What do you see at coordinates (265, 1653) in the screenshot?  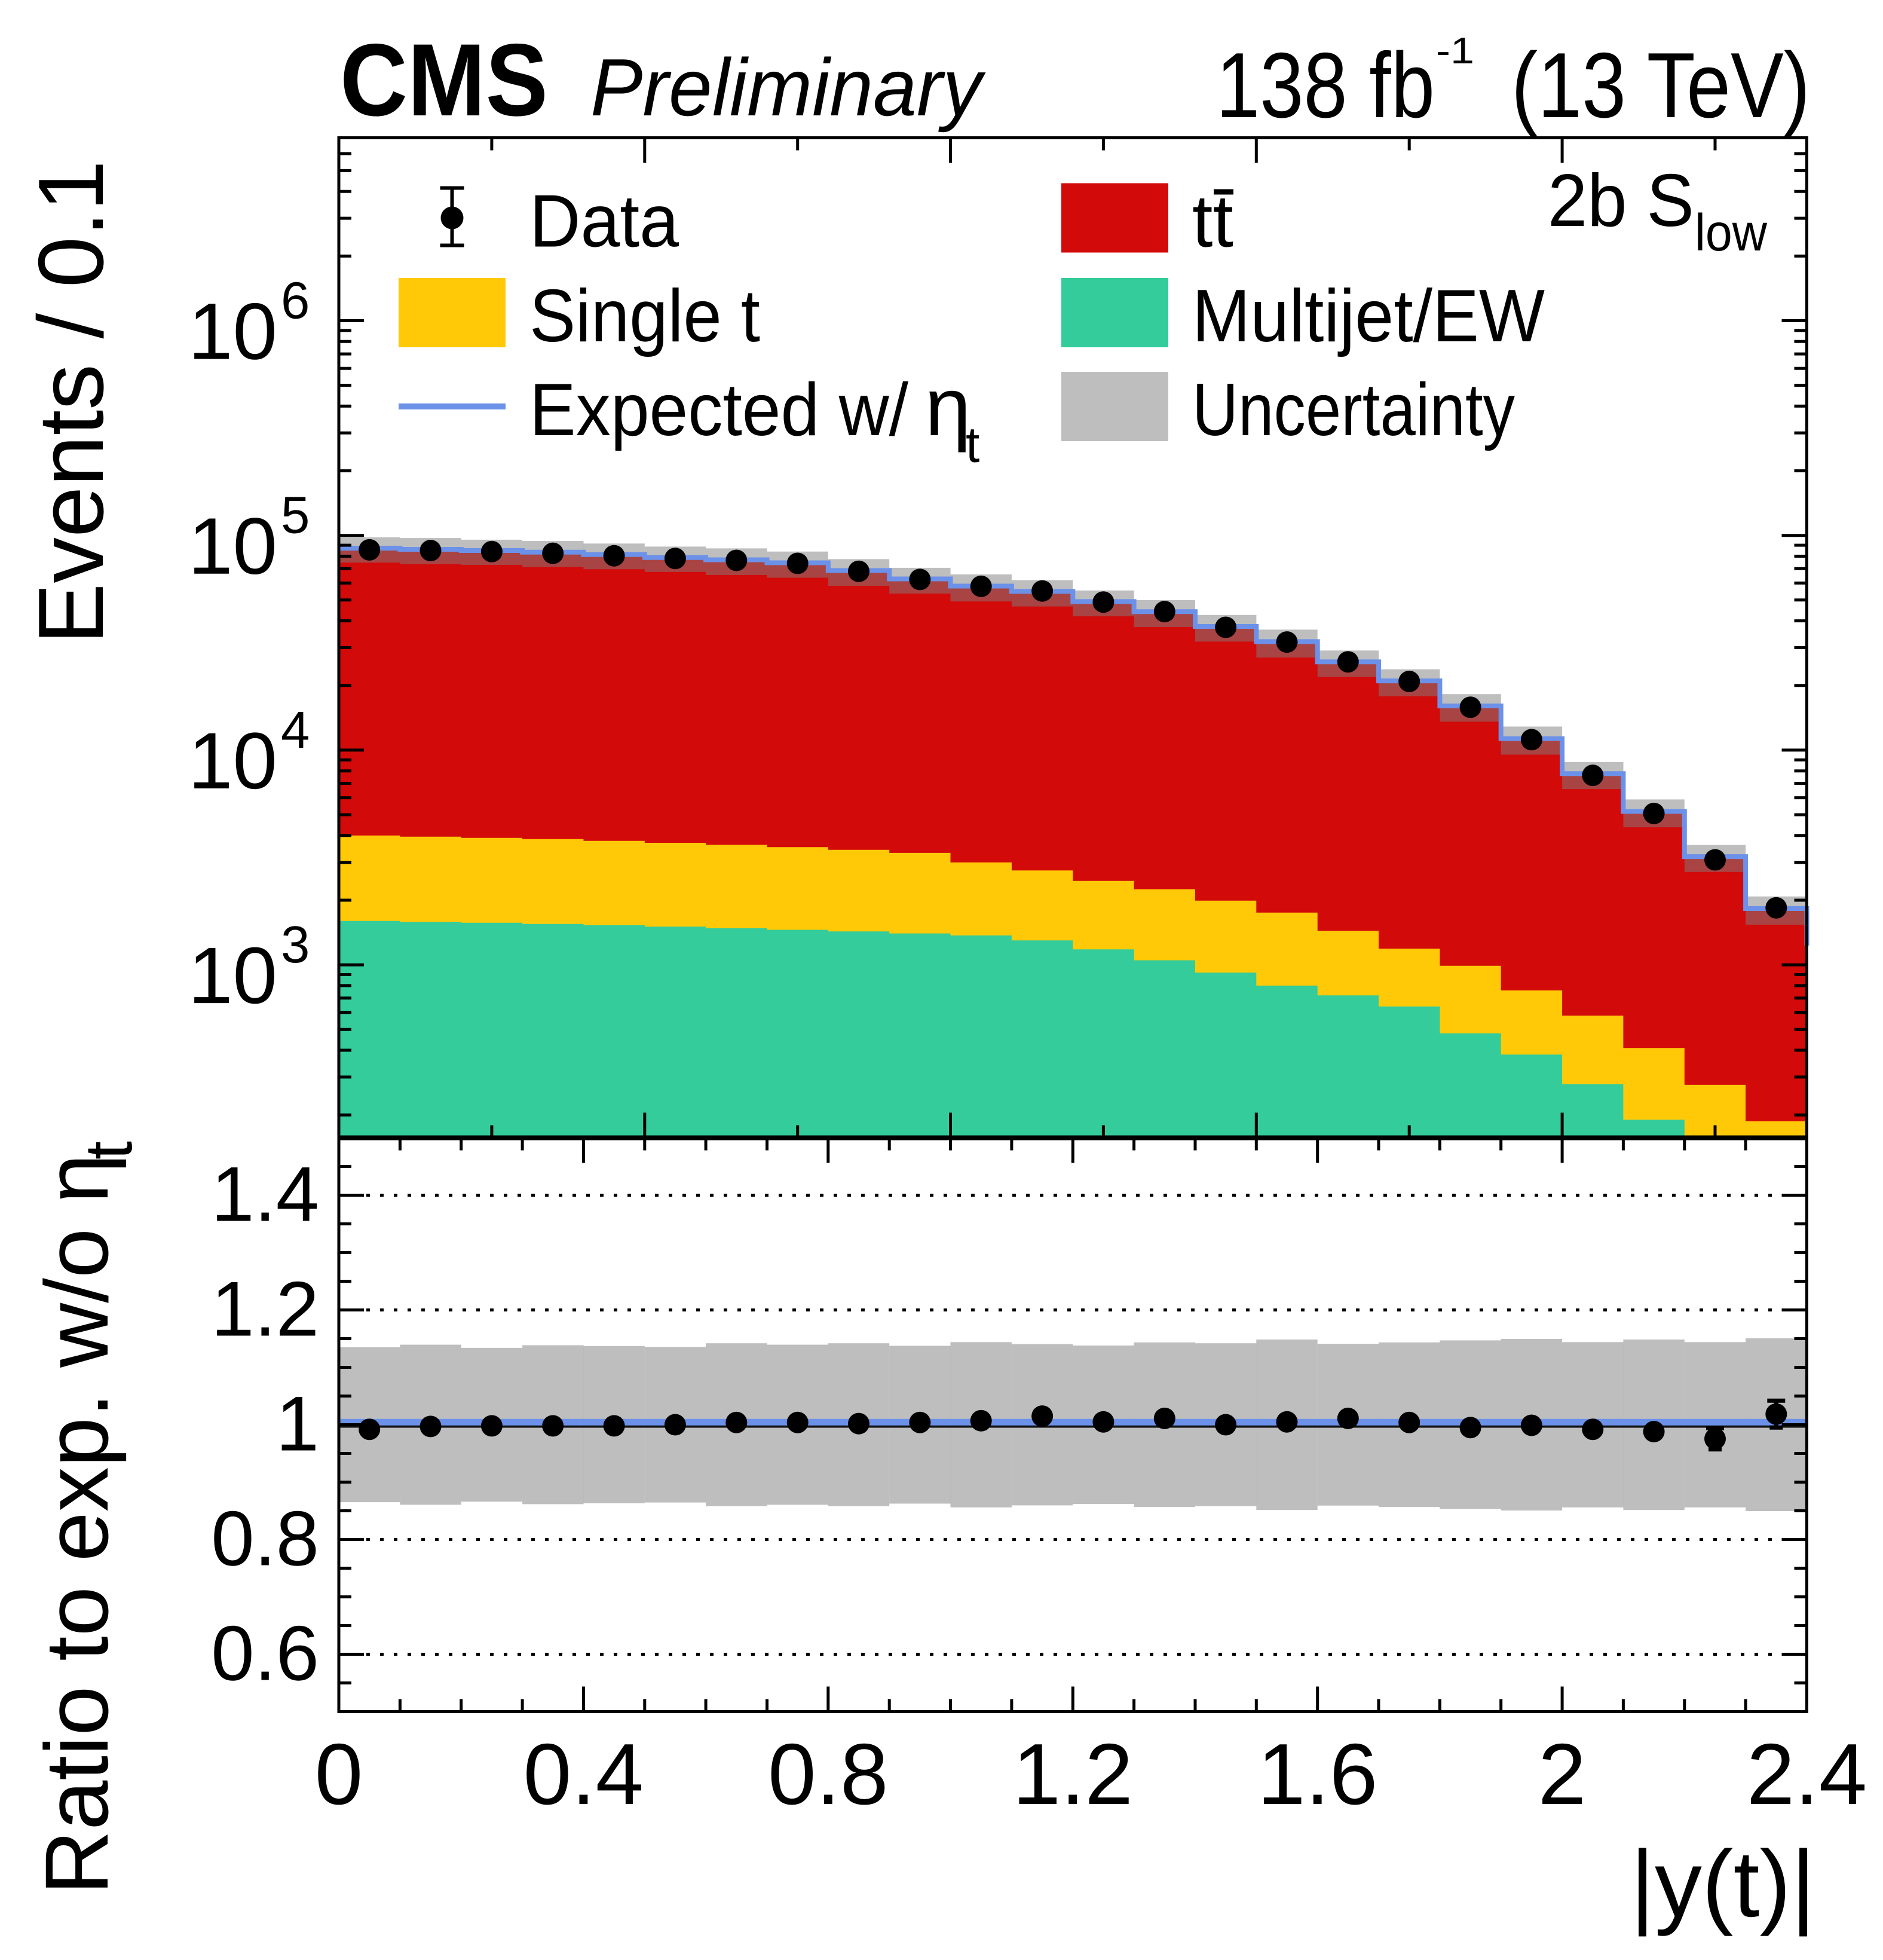 I see `svg-text: 0.6` at bounding box center [265, 1653].